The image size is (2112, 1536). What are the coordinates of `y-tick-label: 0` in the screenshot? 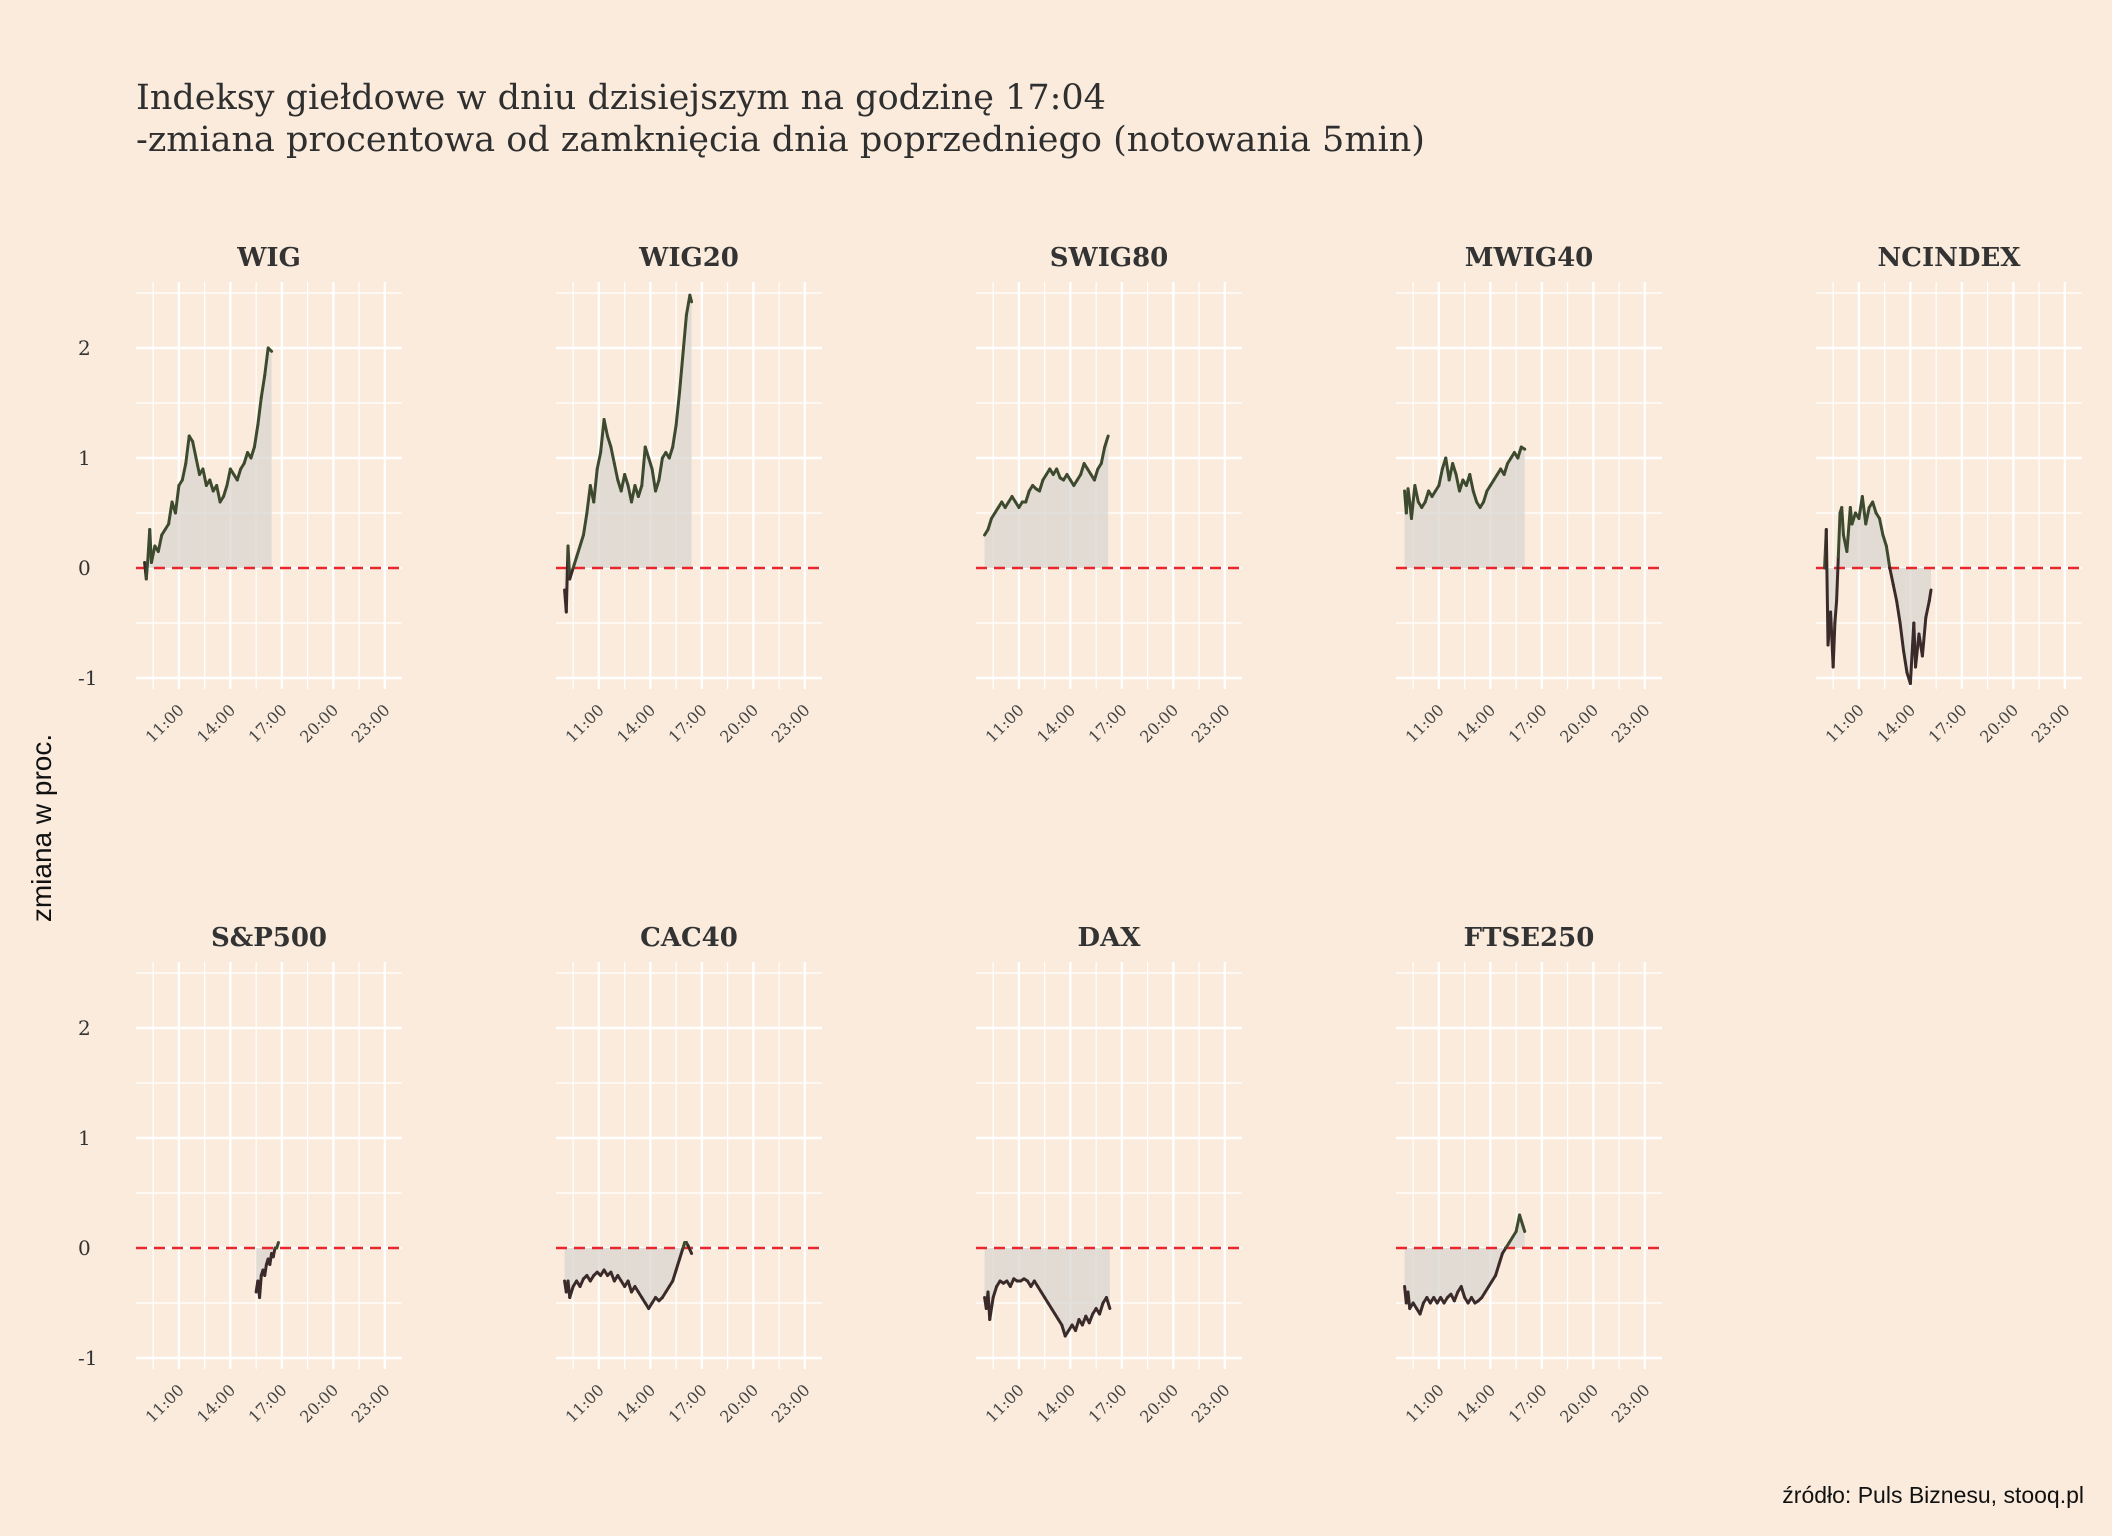 It's located at (84, 568).